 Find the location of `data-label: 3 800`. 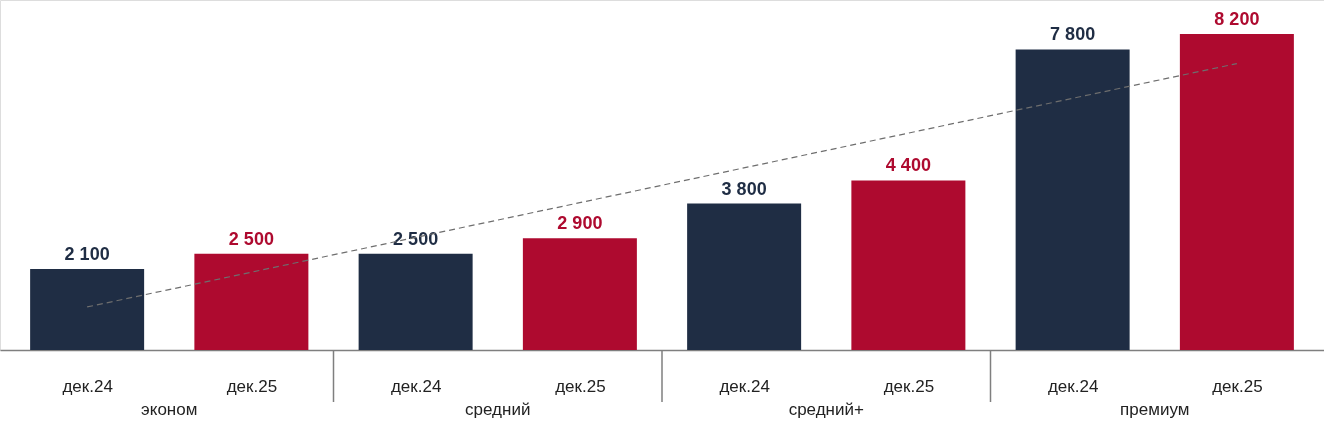

data-label: 3 800 is located at coordinates (744, 188).